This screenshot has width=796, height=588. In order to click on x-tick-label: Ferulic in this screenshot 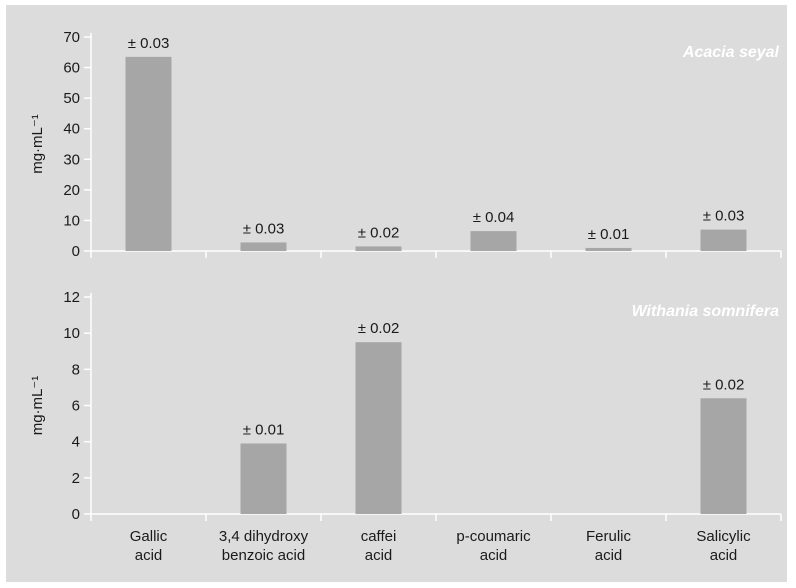, I will do `click(609, 536)`.